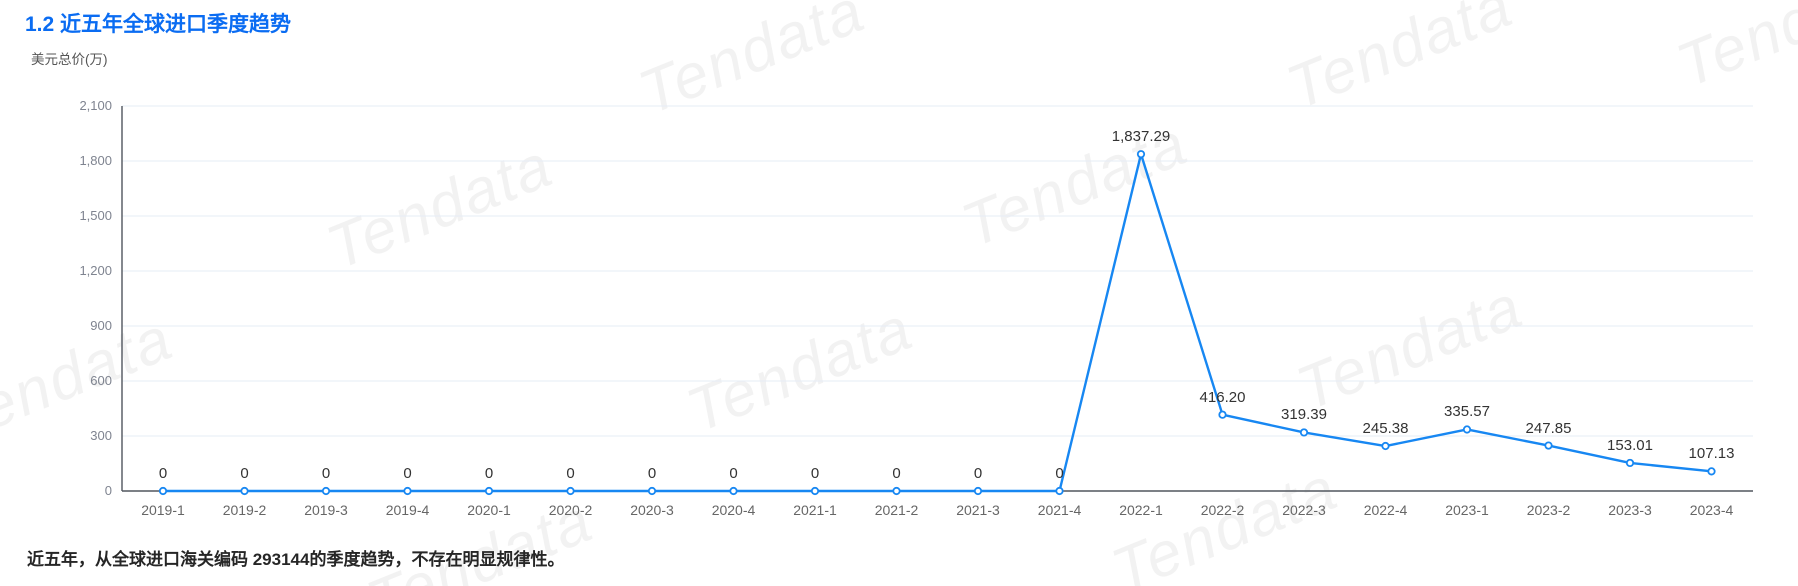 This screenshot has width=1798, height=586. I want to click on section-title: 1.2 近五年全球进口季度趋势, so click(158, 24).